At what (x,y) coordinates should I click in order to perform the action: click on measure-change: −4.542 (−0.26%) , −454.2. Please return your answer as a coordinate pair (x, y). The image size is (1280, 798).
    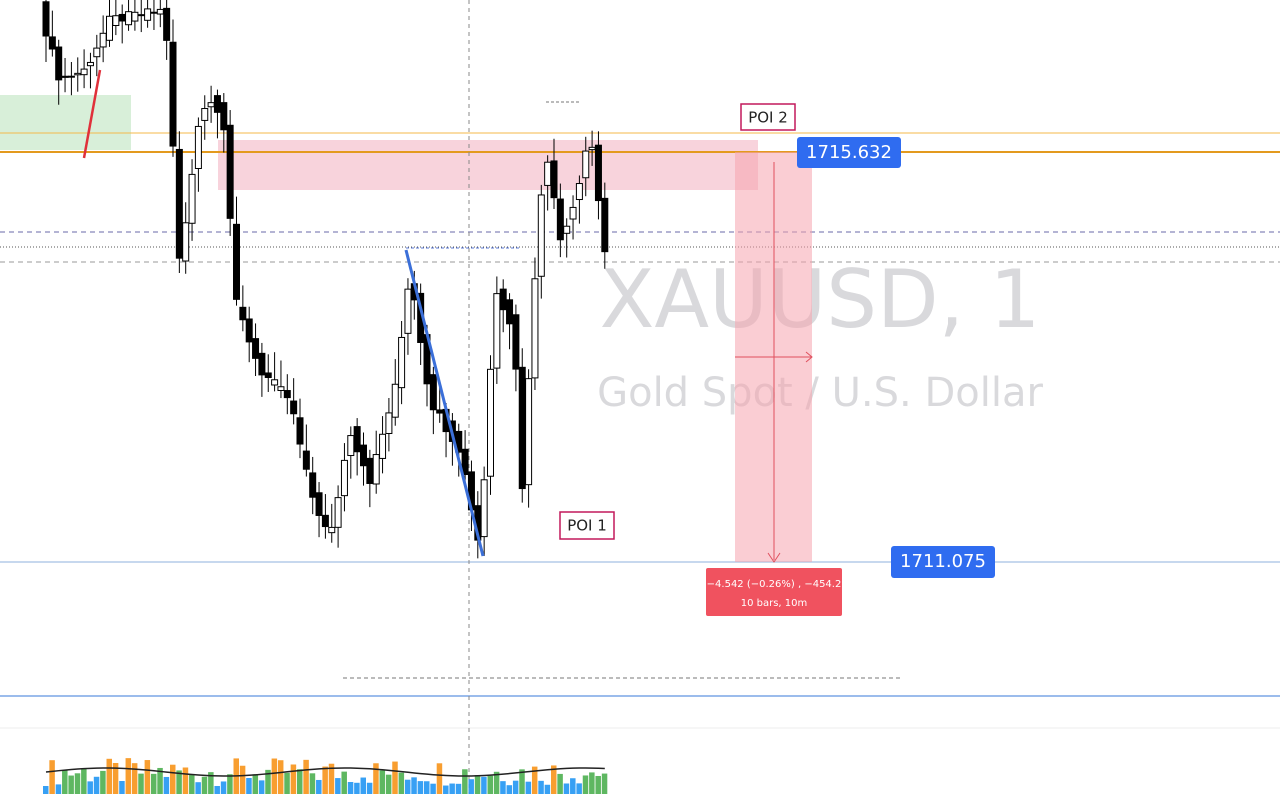
    Looking at the image, I should click on (774, 584).